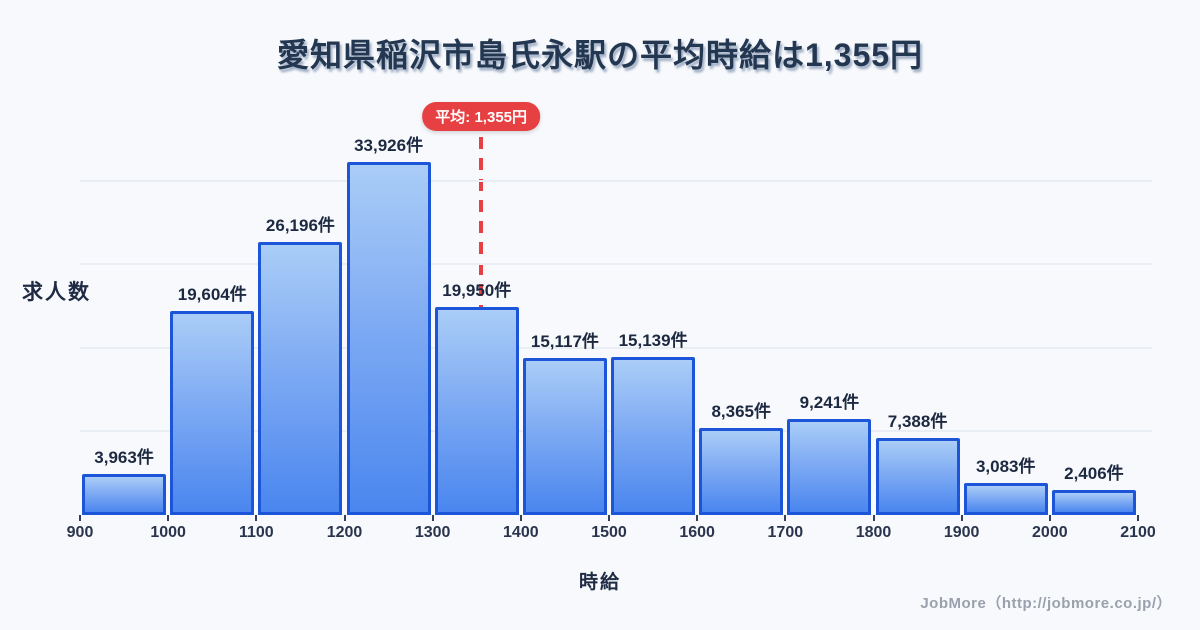  Describe the element at coordinates (564, 341) in the screenshot. I see `bar-value-label: 15,117件` at that location.